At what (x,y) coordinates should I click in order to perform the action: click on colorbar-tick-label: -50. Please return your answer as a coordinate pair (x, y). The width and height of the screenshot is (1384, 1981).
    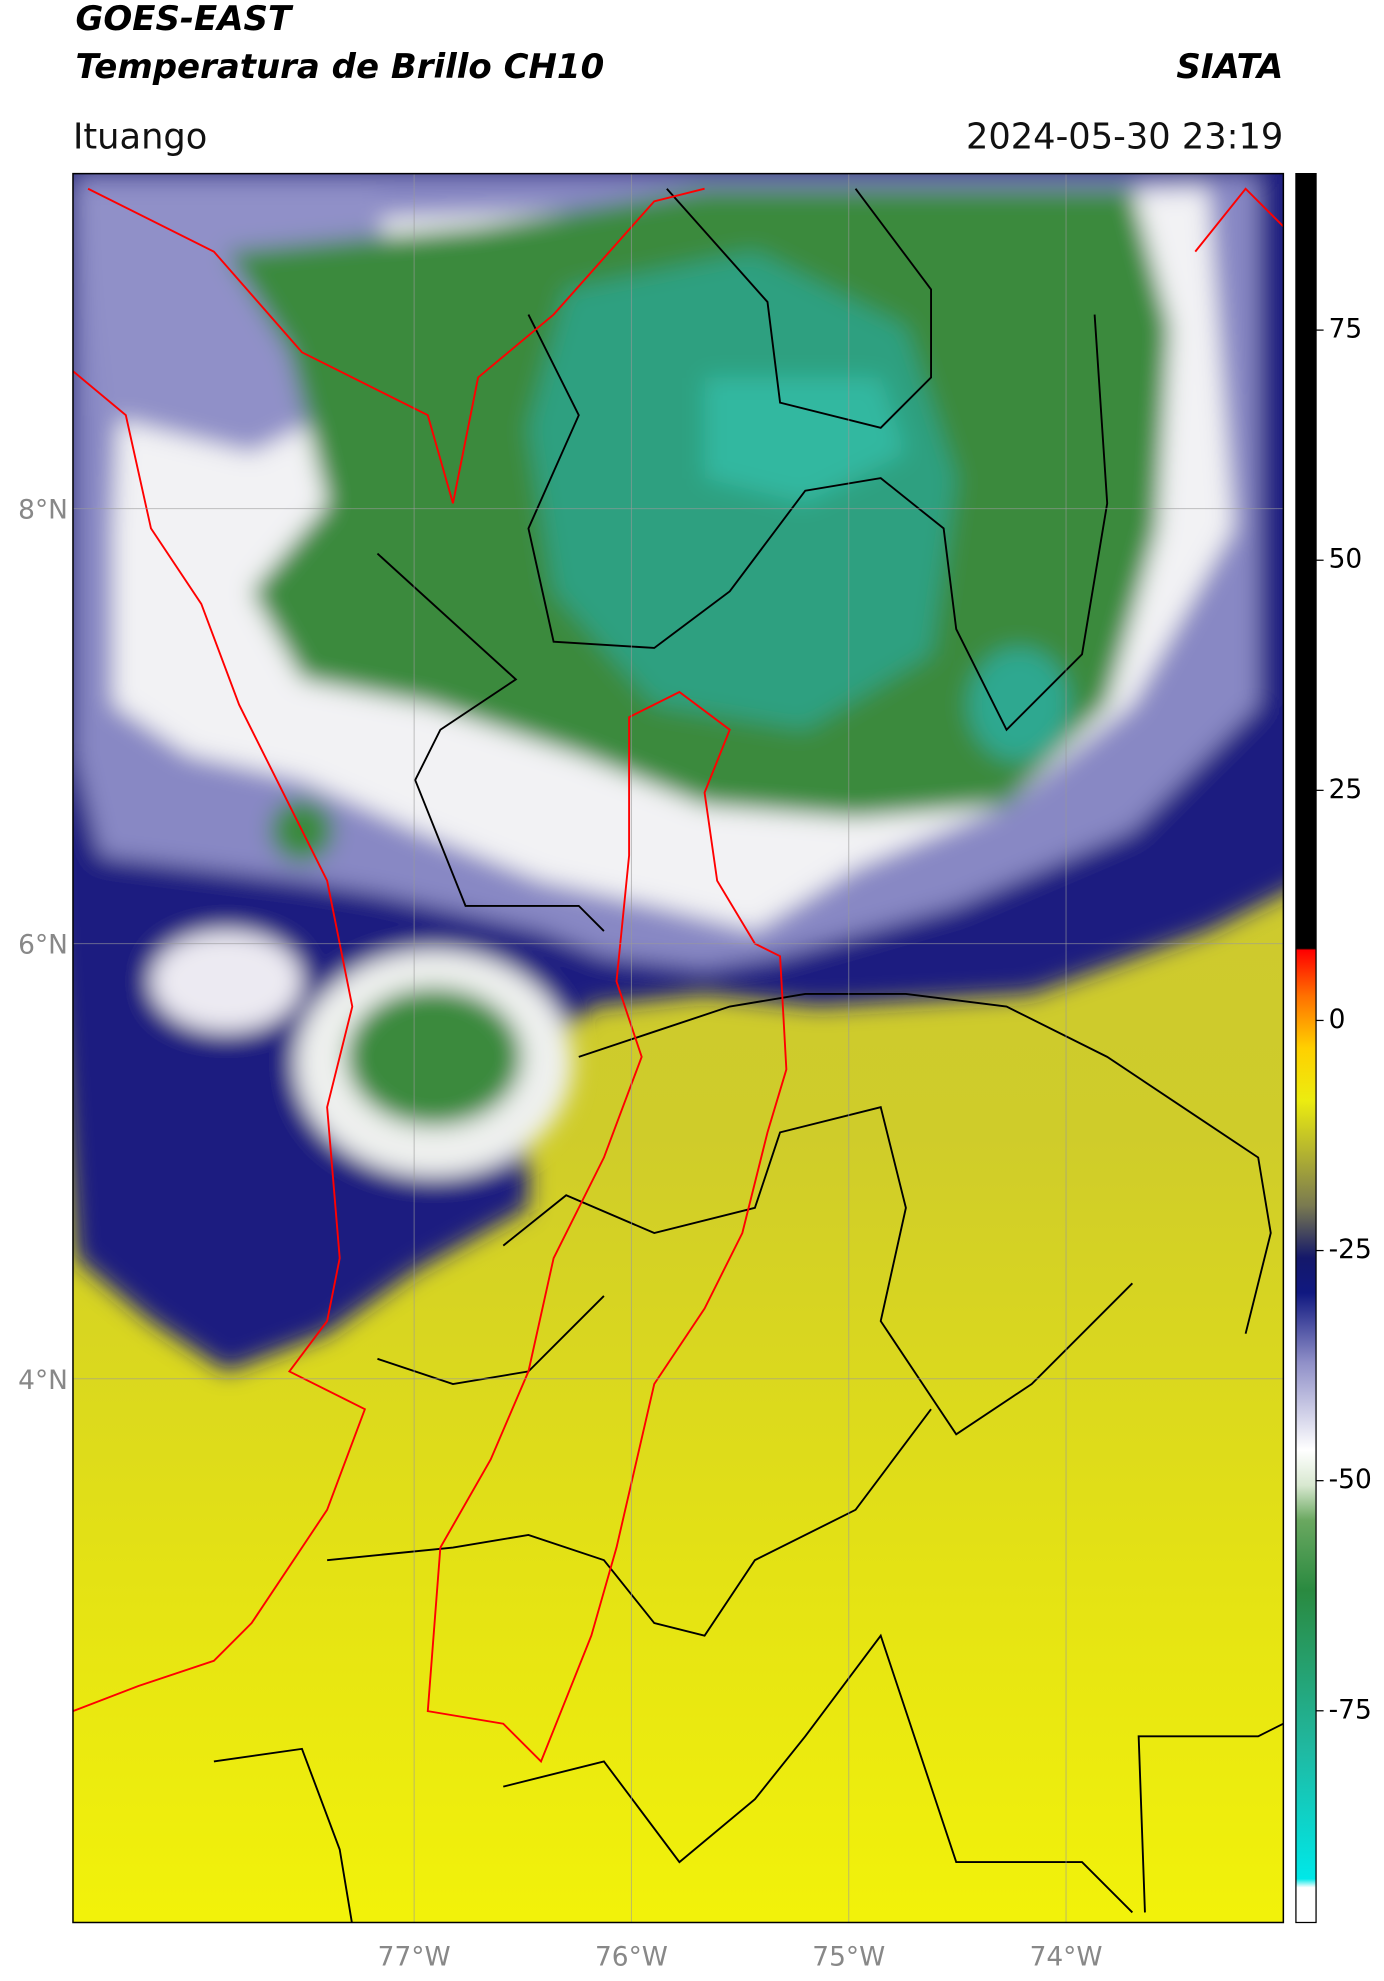
    Looking at the image, I should click on (1350, 1479).